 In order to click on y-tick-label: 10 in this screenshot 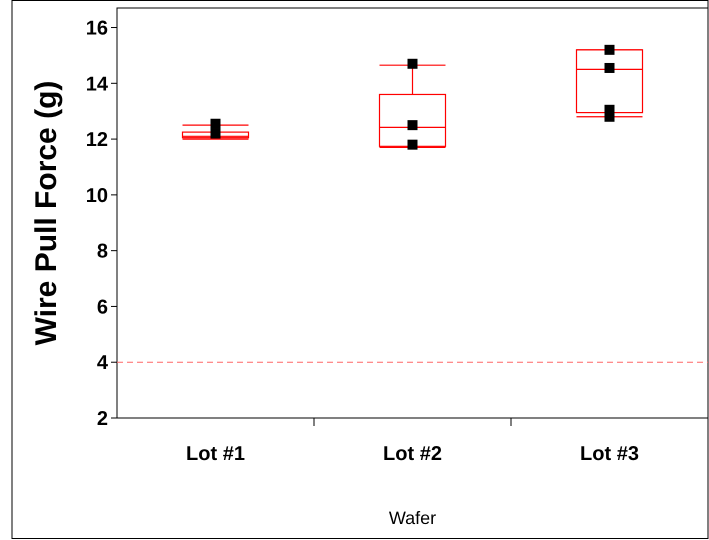, I will do `click(97, 195)`.